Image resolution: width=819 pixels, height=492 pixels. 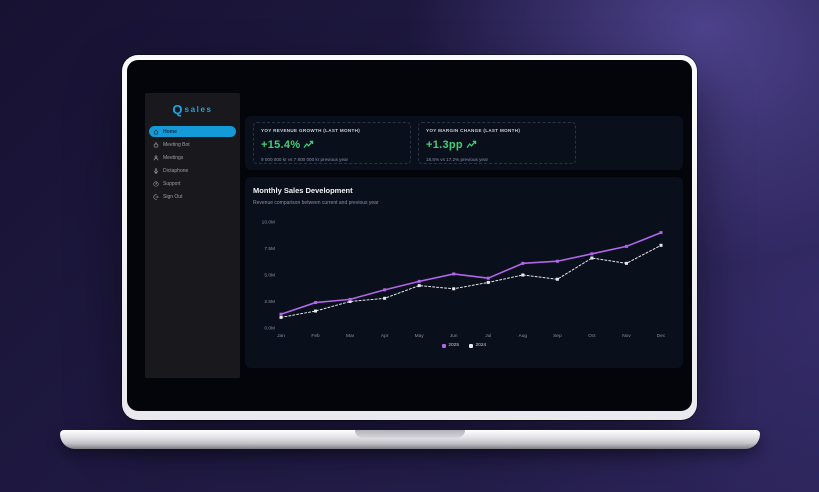 What do you see at coordinates (176, 144) in the screenshot?
I see `sidebar-item-label: Meeting Bot` at bounding box center [176, 144].